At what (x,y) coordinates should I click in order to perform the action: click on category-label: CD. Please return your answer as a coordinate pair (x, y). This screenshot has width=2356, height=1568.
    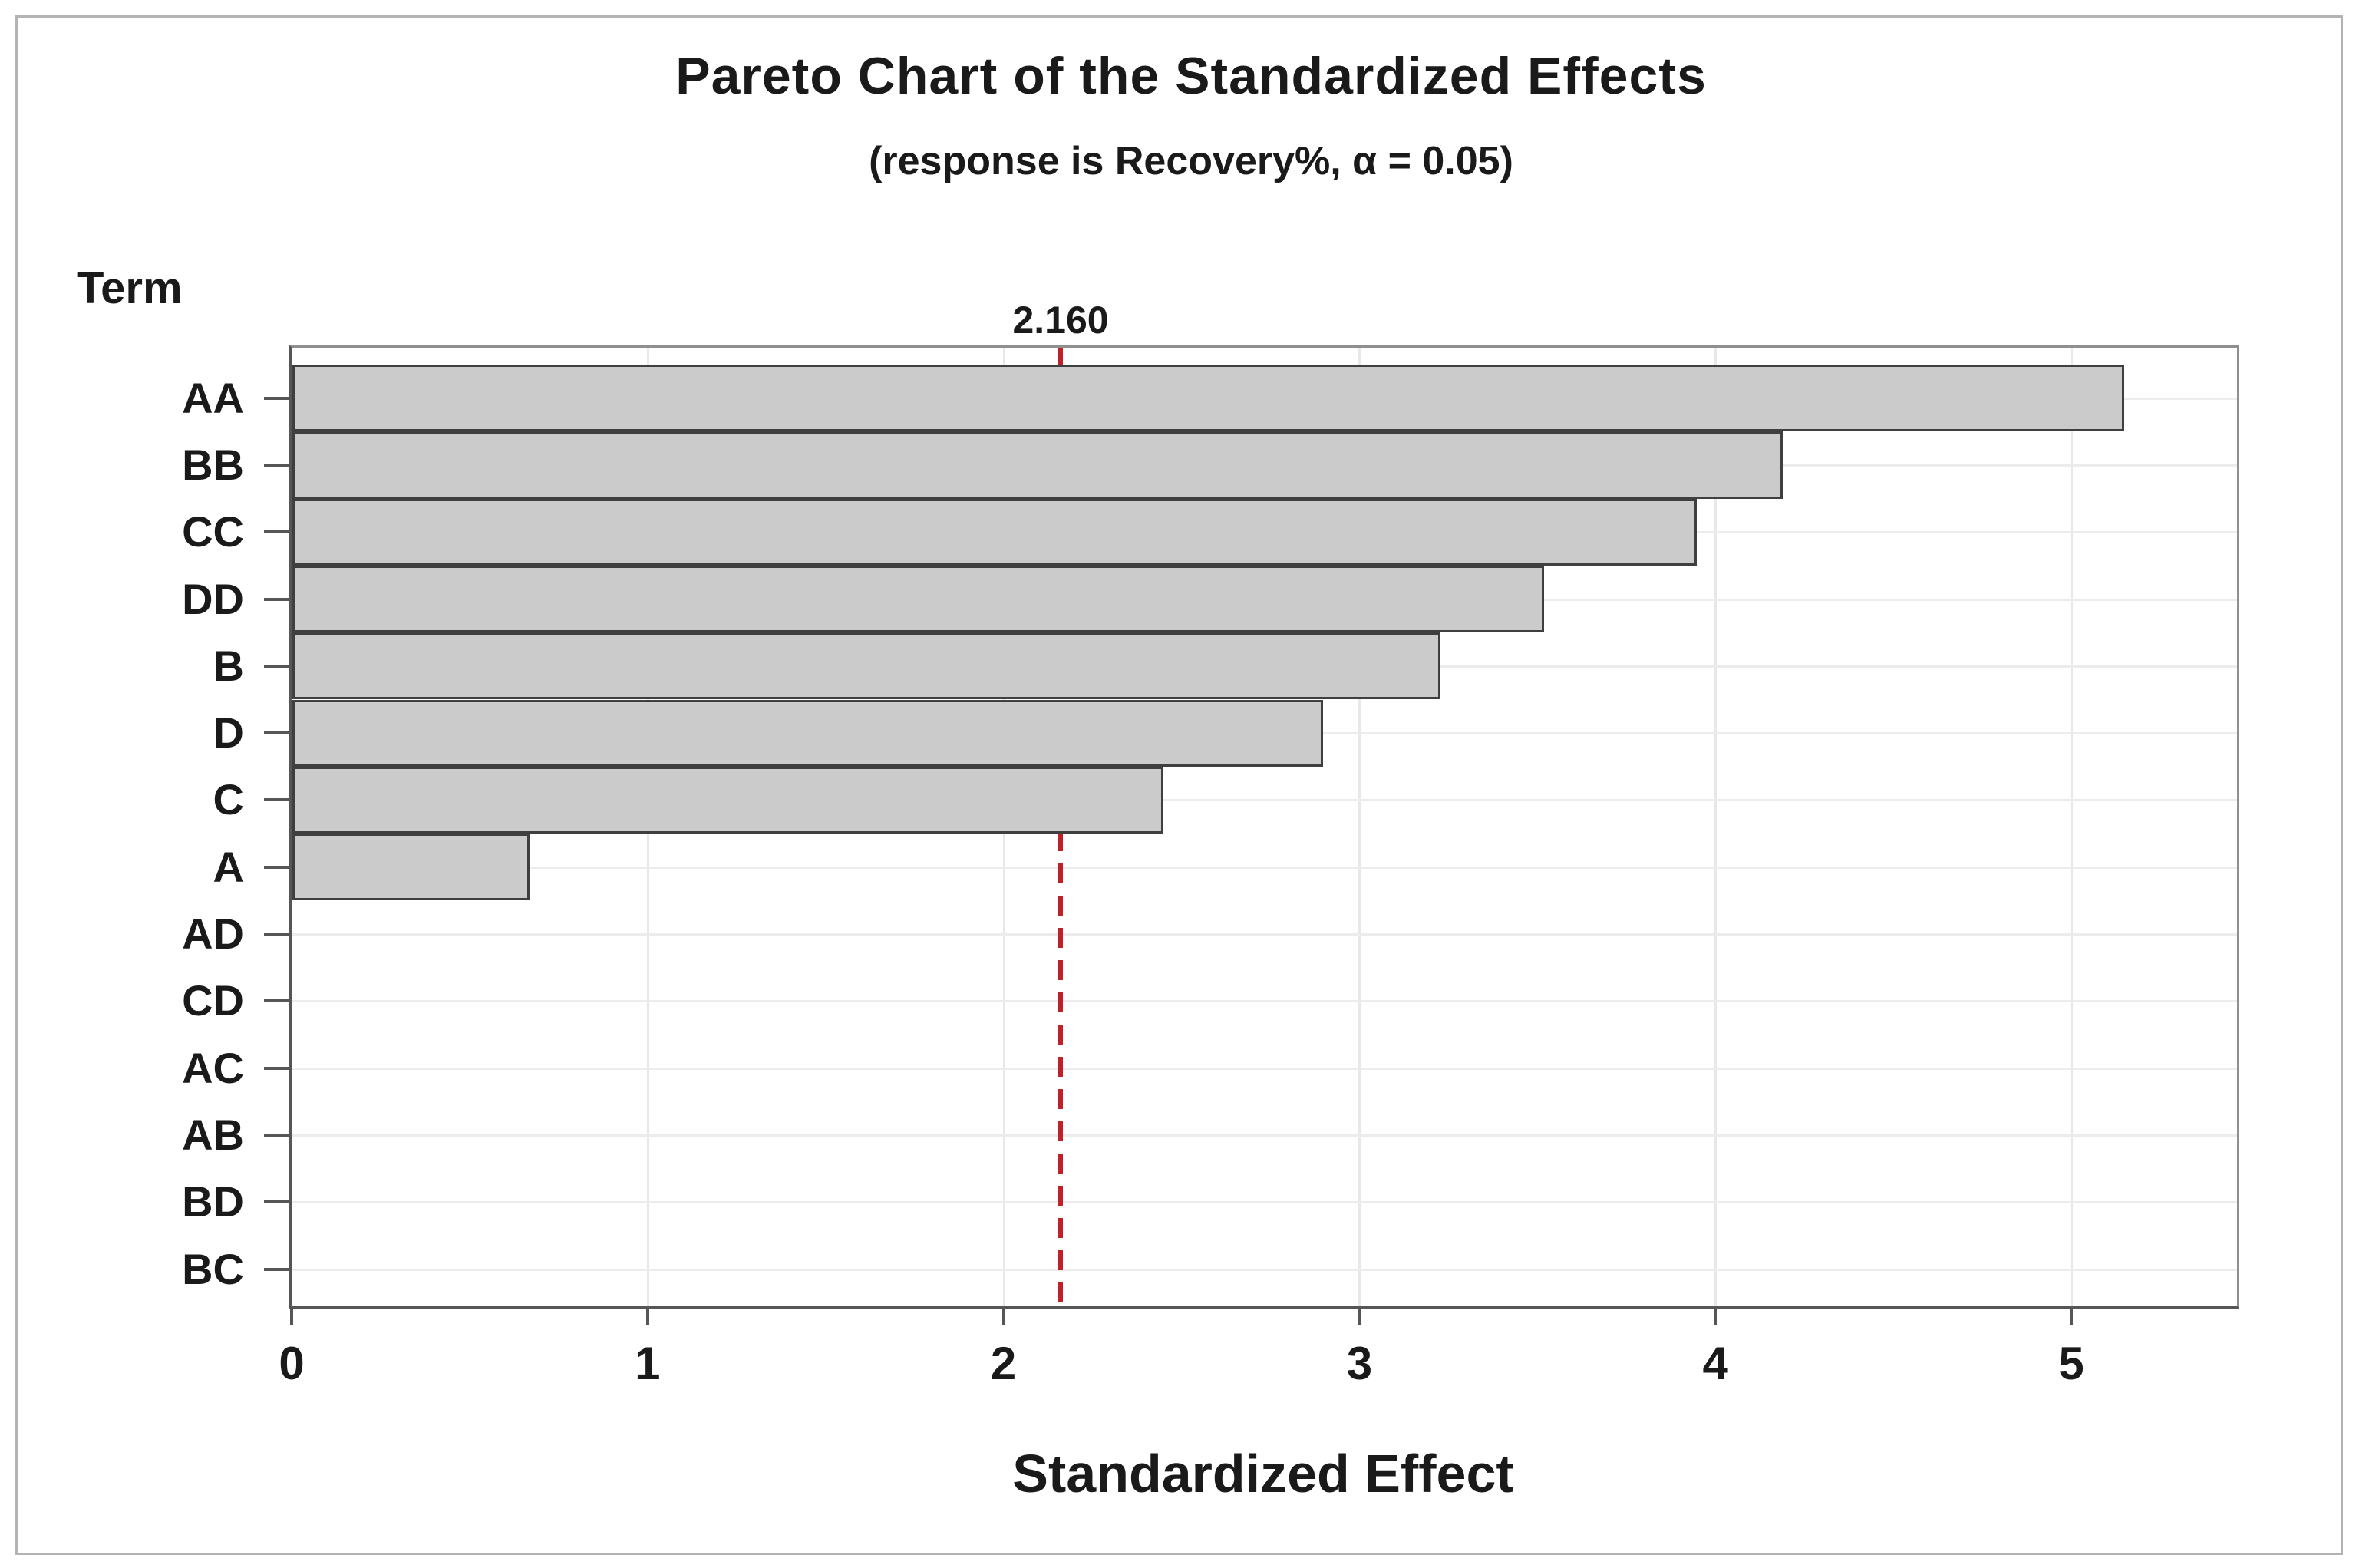
    Looking at the image, I should click on (213, 1000).